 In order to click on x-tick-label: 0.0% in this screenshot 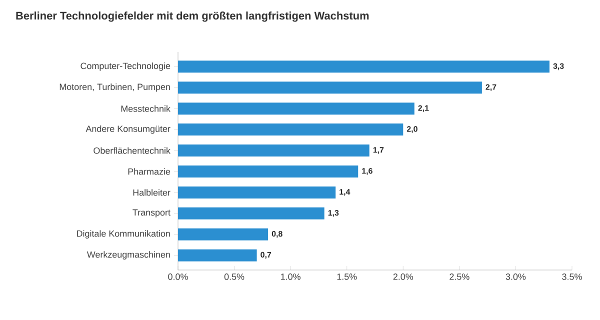, I will do `click(178, 277)`.